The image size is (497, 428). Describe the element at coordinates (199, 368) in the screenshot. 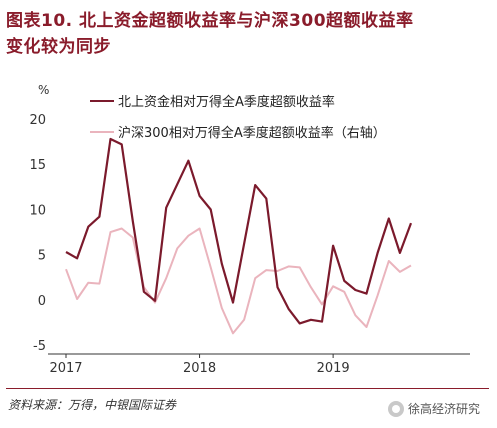

I see `x-tick-label: 2018` at that location.